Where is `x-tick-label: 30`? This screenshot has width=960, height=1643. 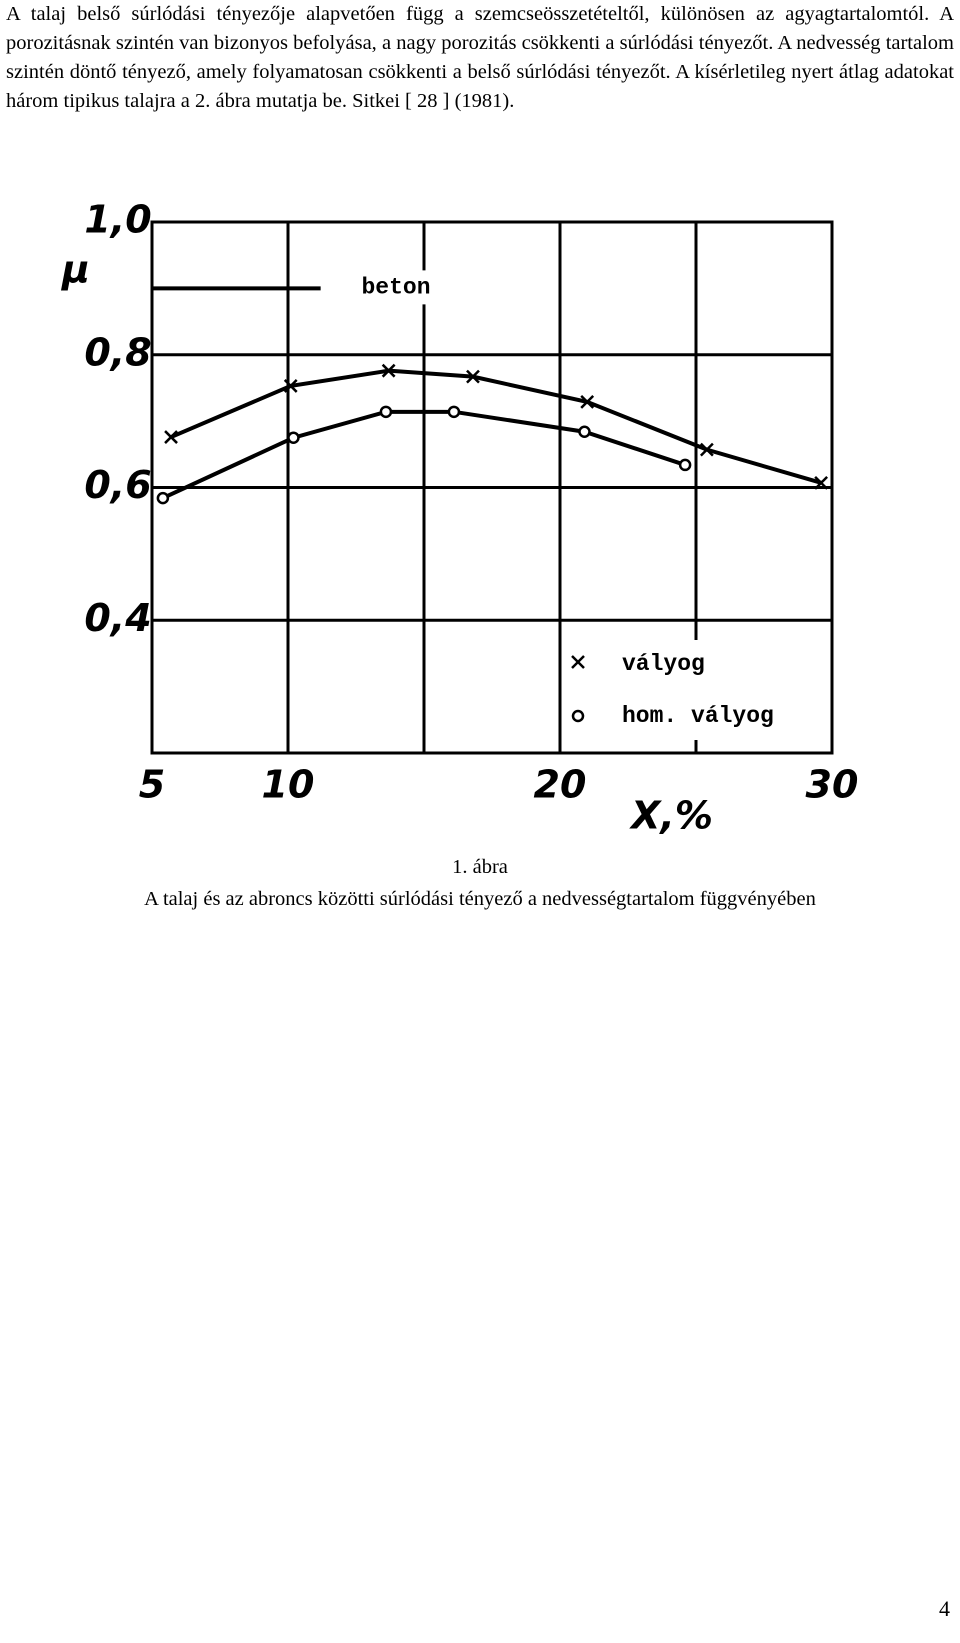 x-tick-label: 30 is located at coordinates (832, 785).